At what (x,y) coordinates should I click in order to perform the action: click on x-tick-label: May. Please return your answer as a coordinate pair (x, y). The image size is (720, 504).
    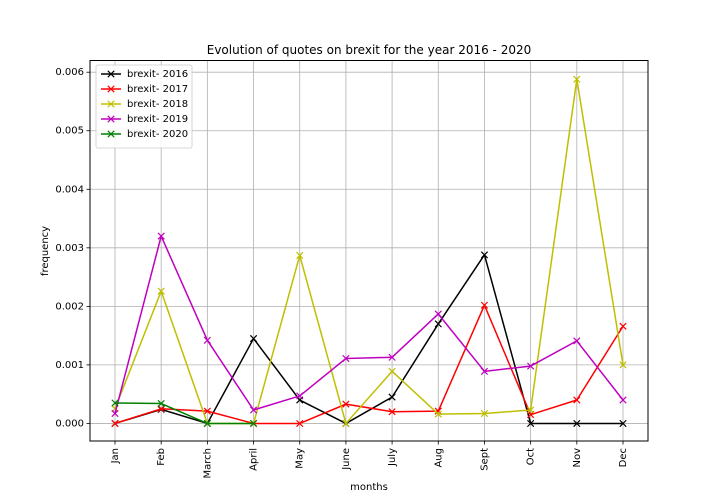
    Looking at the image, I should click on (300, 458).